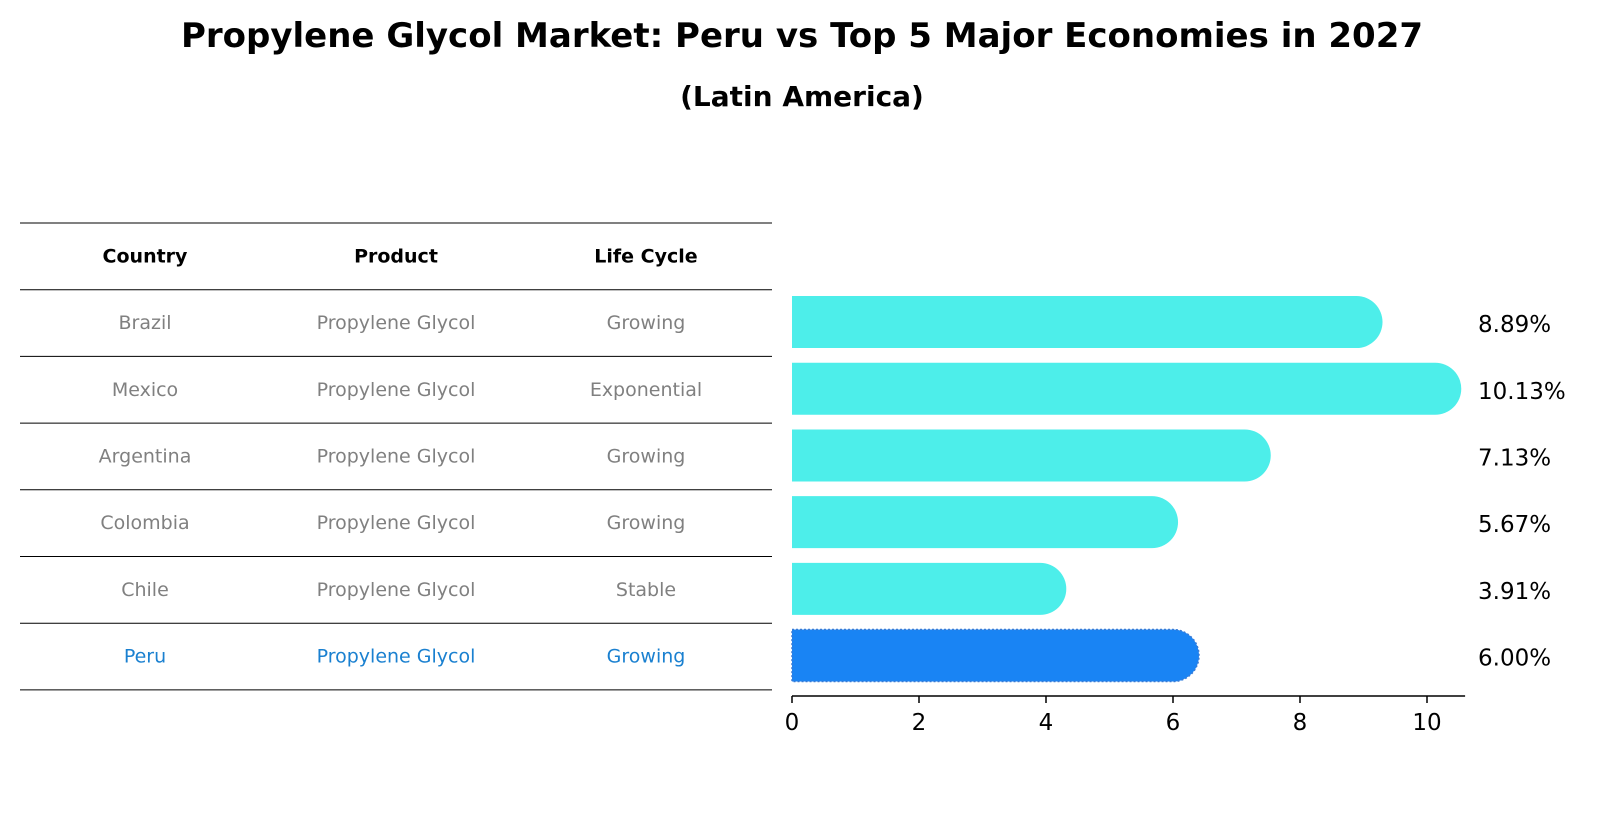  What do you see at coordinates (1514, 592) in the screenshot?
I see `bar-value-label: 3.91%` at bounding box center [1514, 592].